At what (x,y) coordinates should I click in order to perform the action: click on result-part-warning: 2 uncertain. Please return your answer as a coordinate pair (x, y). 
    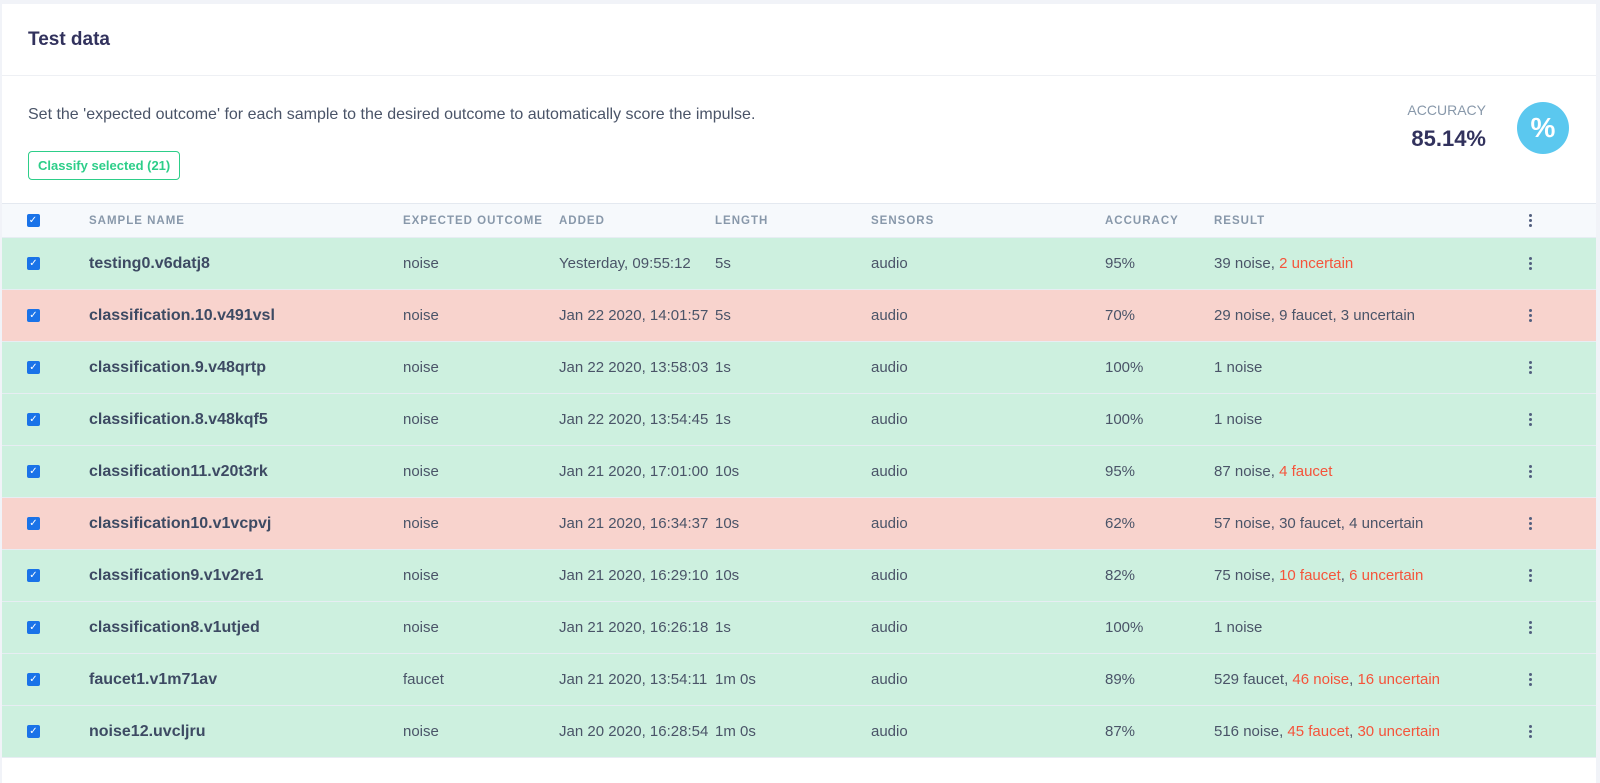
    Looking at the image, I should click on (1316, 263).